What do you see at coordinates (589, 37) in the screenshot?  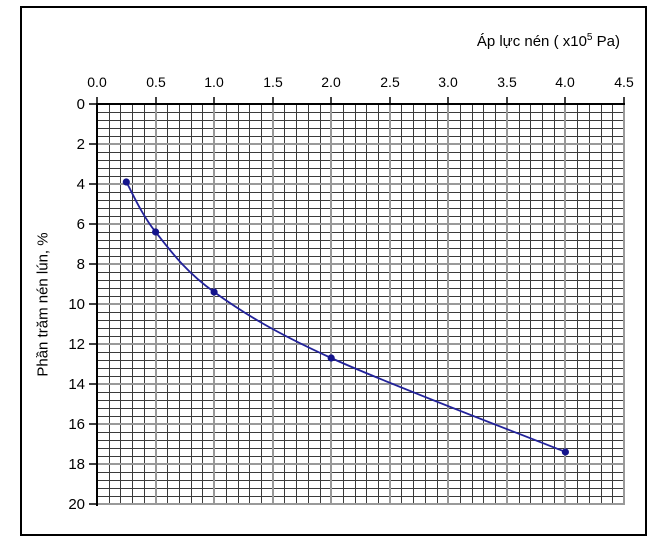 I see `x-axis-title-exponent: 5` at bounding box center [589, 37].